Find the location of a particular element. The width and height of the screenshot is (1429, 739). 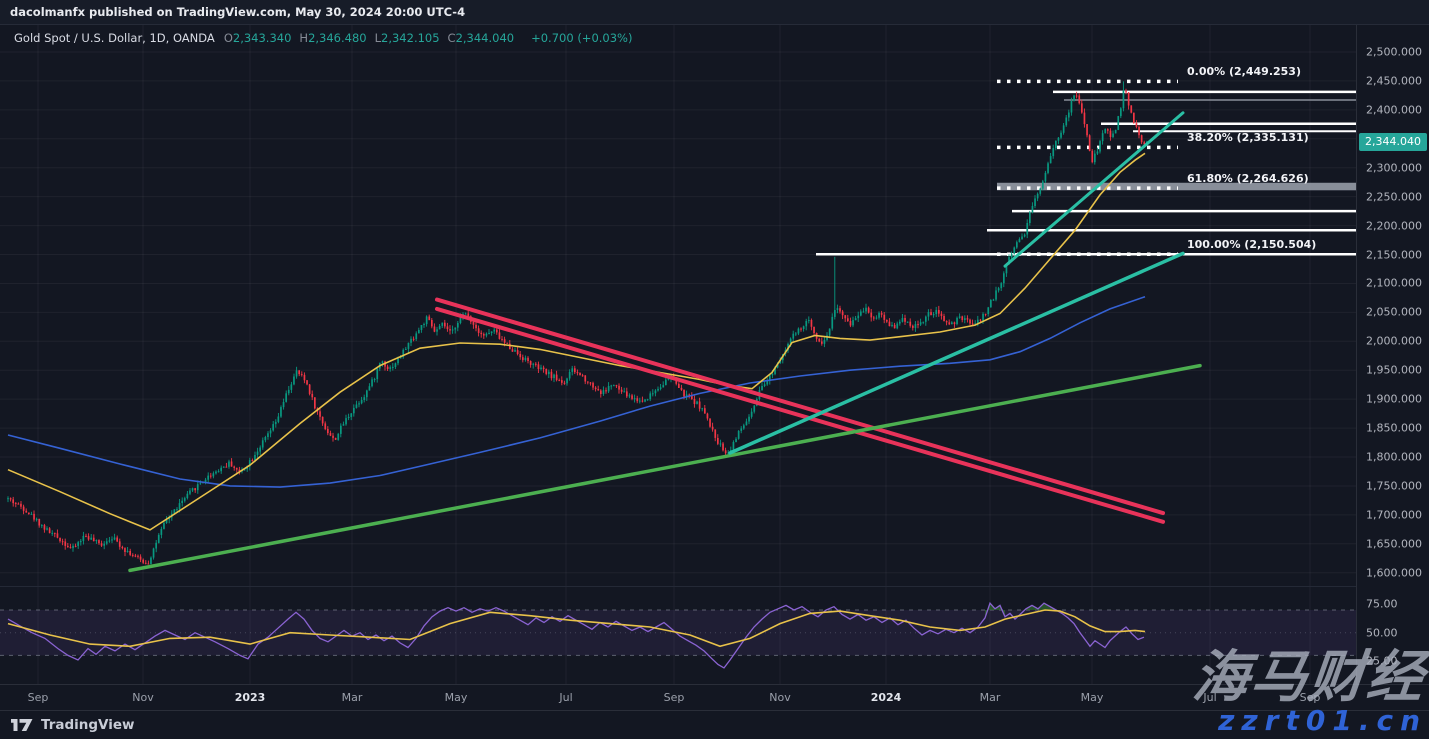

fib-level-label: 0.00% (2,449.253) is located at coordinates (1244, 71).